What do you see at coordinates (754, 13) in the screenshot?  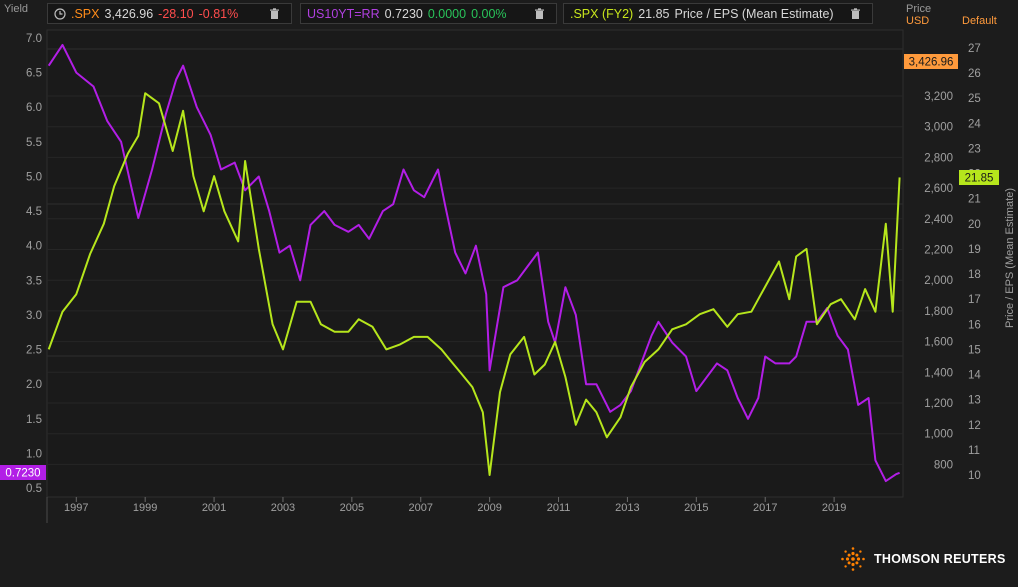 I see `legend-fy2-desc: Price / EPS (Mean Estimate)` at bounding box center [754, 13].